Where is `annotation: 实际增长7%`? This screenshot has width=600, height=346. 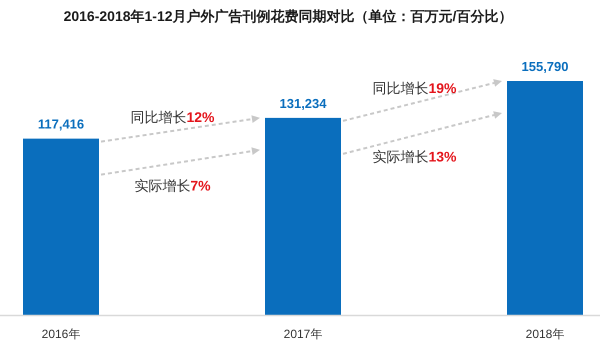 annotation: 实际增长7% is located at coordinates (173, 185).